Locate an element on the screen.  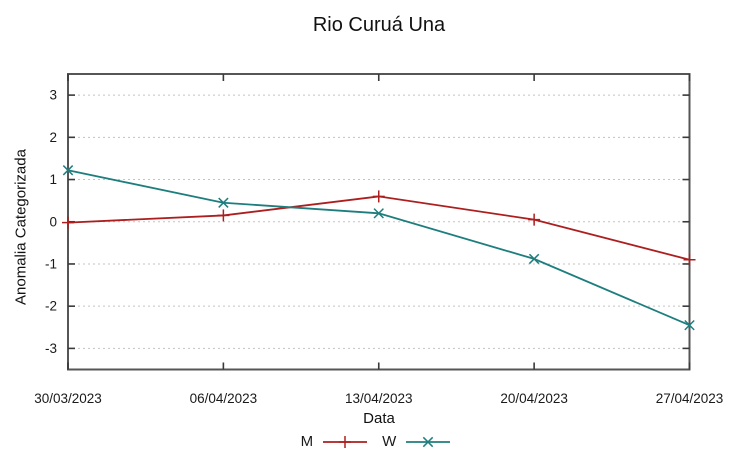
legend-label-w: W is located at coordinates (389, 441).